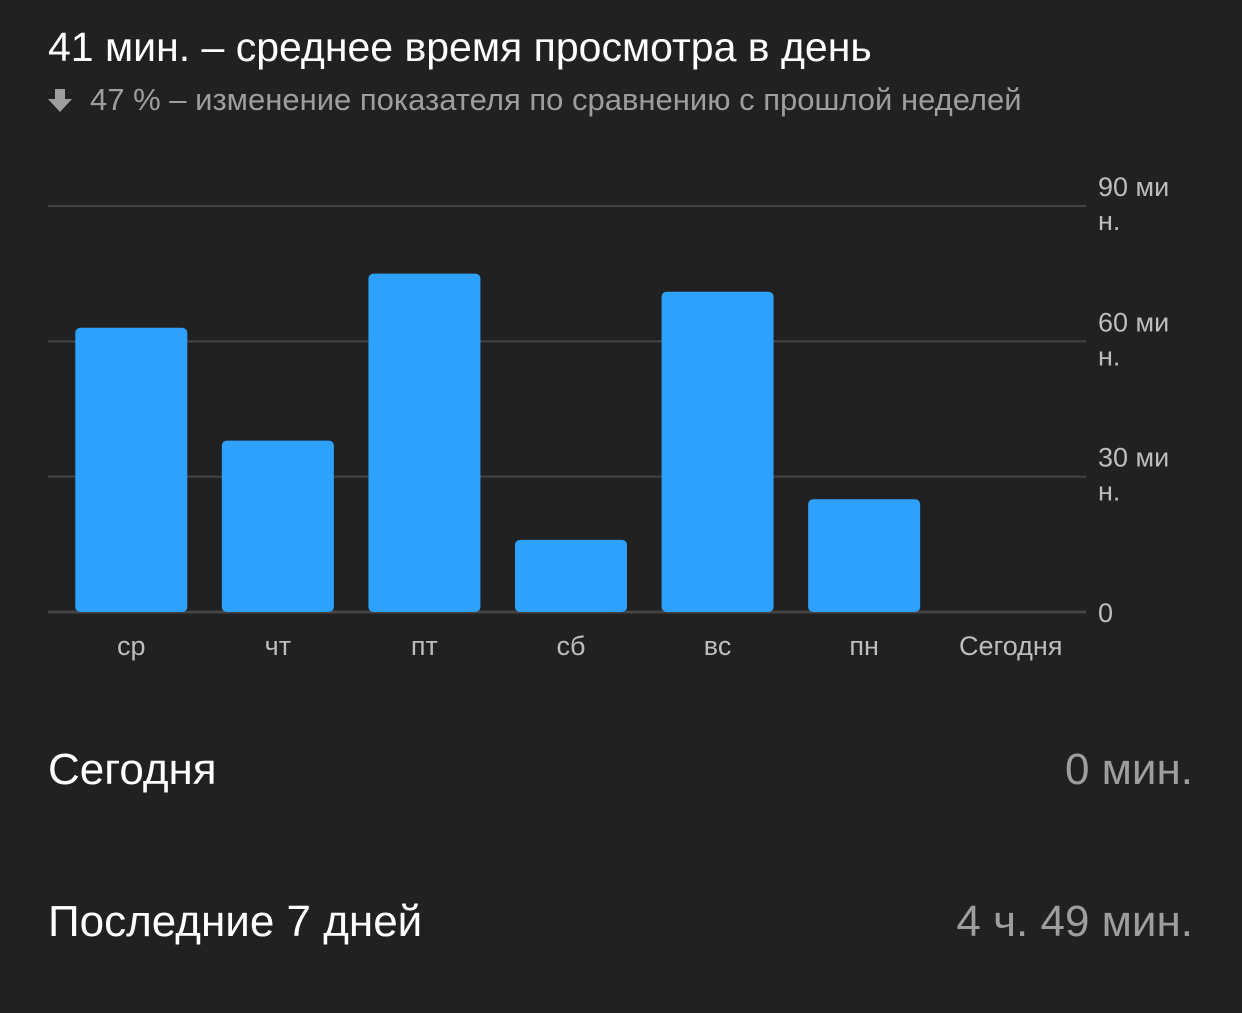 This screenshot has height=1013, width=1242. I want to click on summary-week-row: Последние 7 дней 4 ч. 49 мин., so click(620, 922).